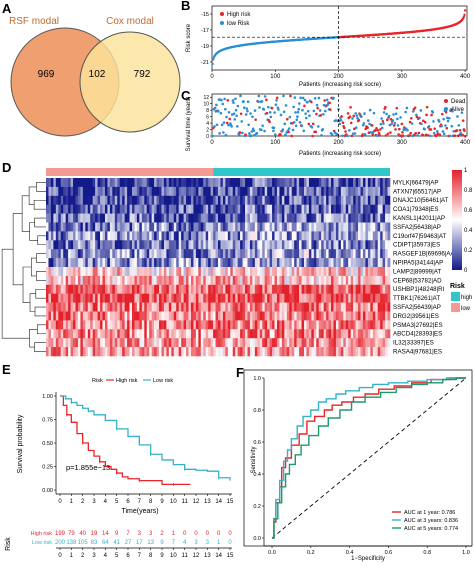 This screenshot has height=567, width=474. What do you see at coordinates (20, 443) in the screenshot?
I see `e-ylabel: Survival probability` at bounding box center [20, 443].